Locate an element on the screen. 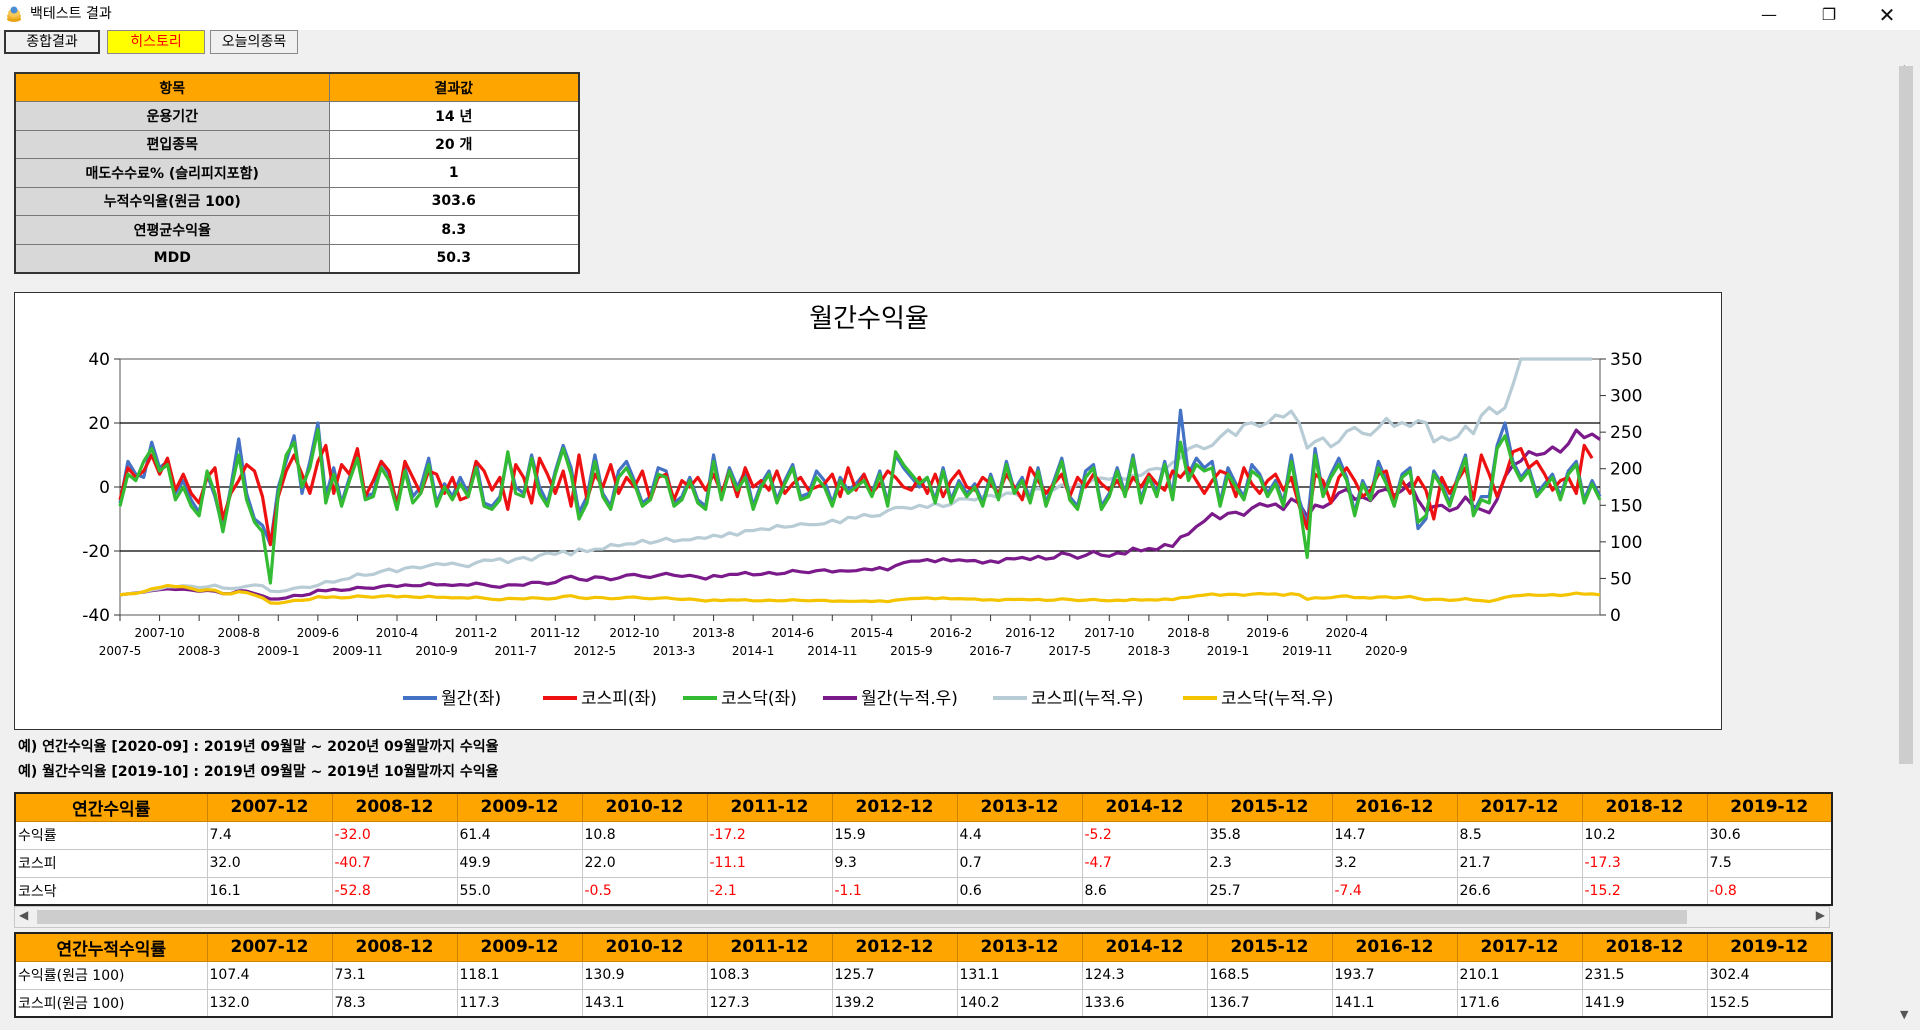 The image size is (1920, 1030). tab-history: 히스토리 is located at coordinates (156, 42).